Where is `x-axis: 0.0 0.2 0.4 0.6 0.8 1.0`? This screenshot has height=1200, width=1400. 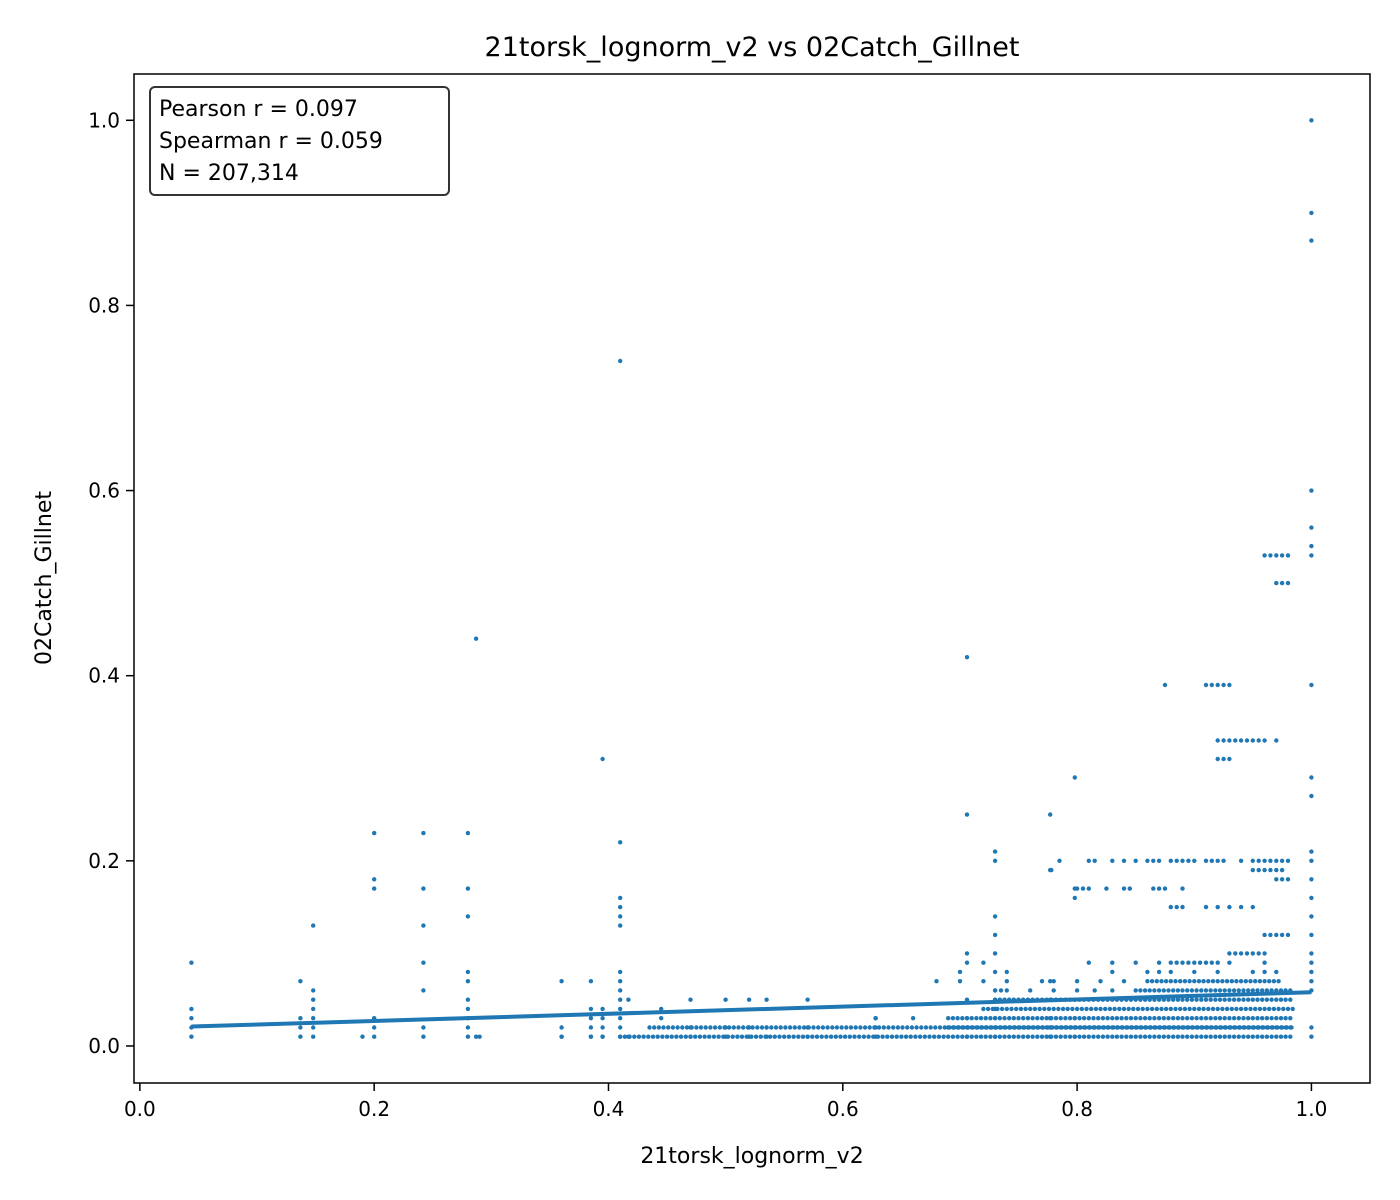
x-axis: 0.0 0.2 0.4 0.6 0.8 1.0 is located at coordinates (725, 1102).